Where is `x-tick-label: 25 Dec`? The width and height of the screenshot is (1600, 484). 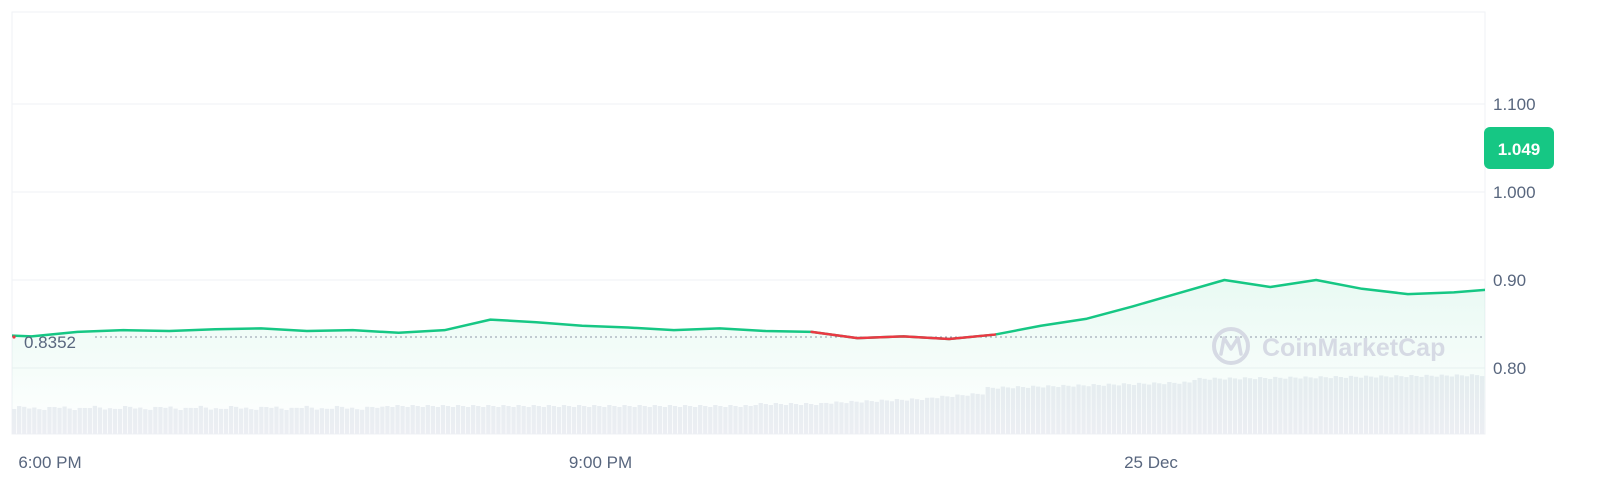 x-tick-label: 25 Dec is located at coordinates (1151, 462).